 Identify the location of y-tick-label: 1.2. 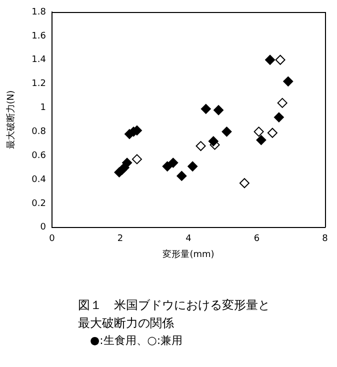
(39, 84).